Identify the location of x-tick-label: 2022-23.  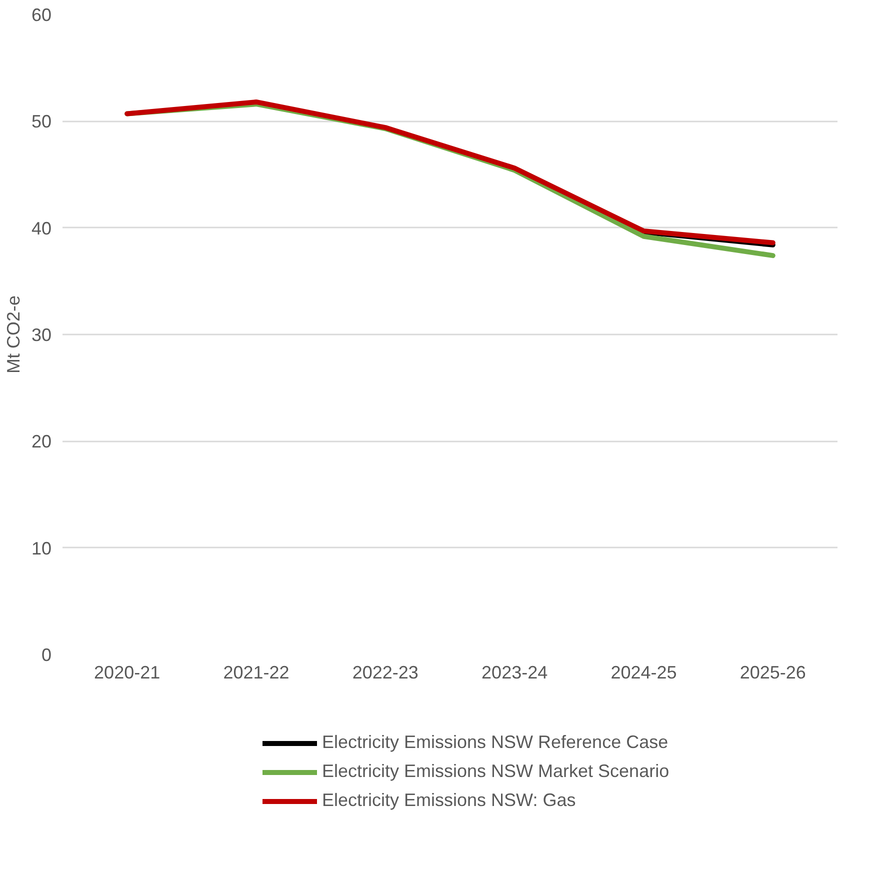
(385, 672).